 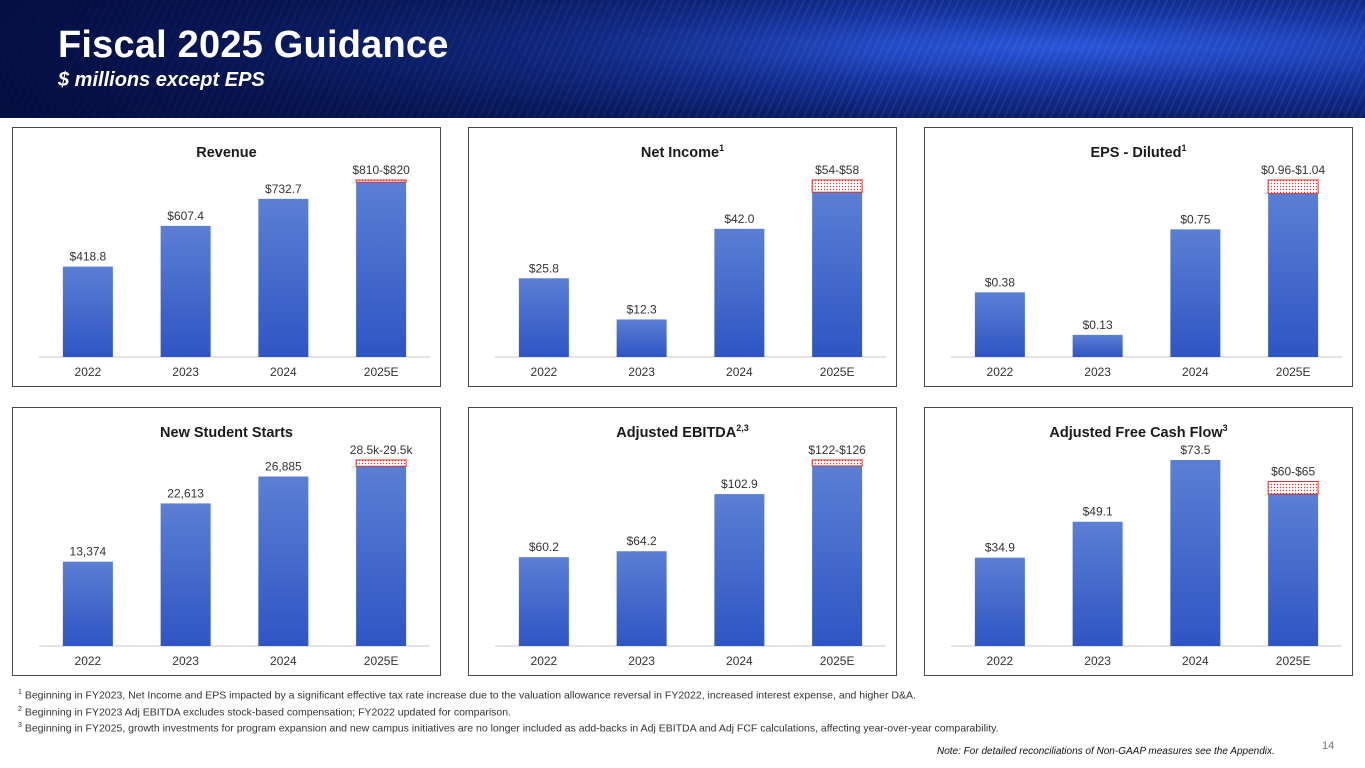 I want to click on data-label: $102.9, so click(x=739, y=484).